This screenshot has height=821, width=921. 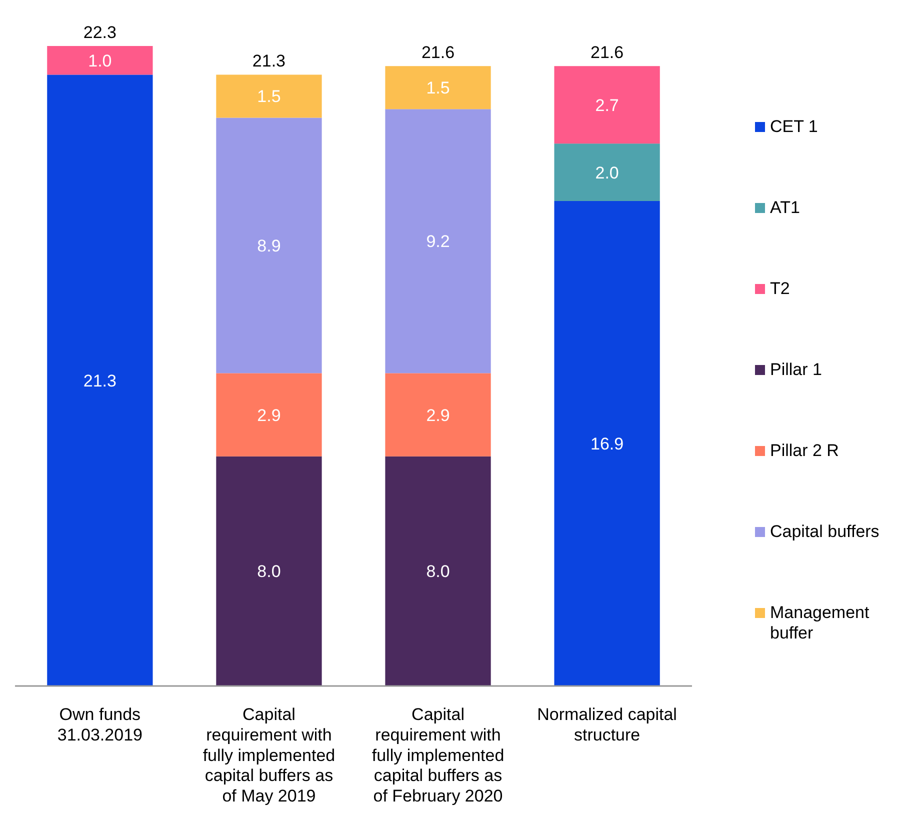 I want to click on data-label: 1.0, so click(x=100, y=60).